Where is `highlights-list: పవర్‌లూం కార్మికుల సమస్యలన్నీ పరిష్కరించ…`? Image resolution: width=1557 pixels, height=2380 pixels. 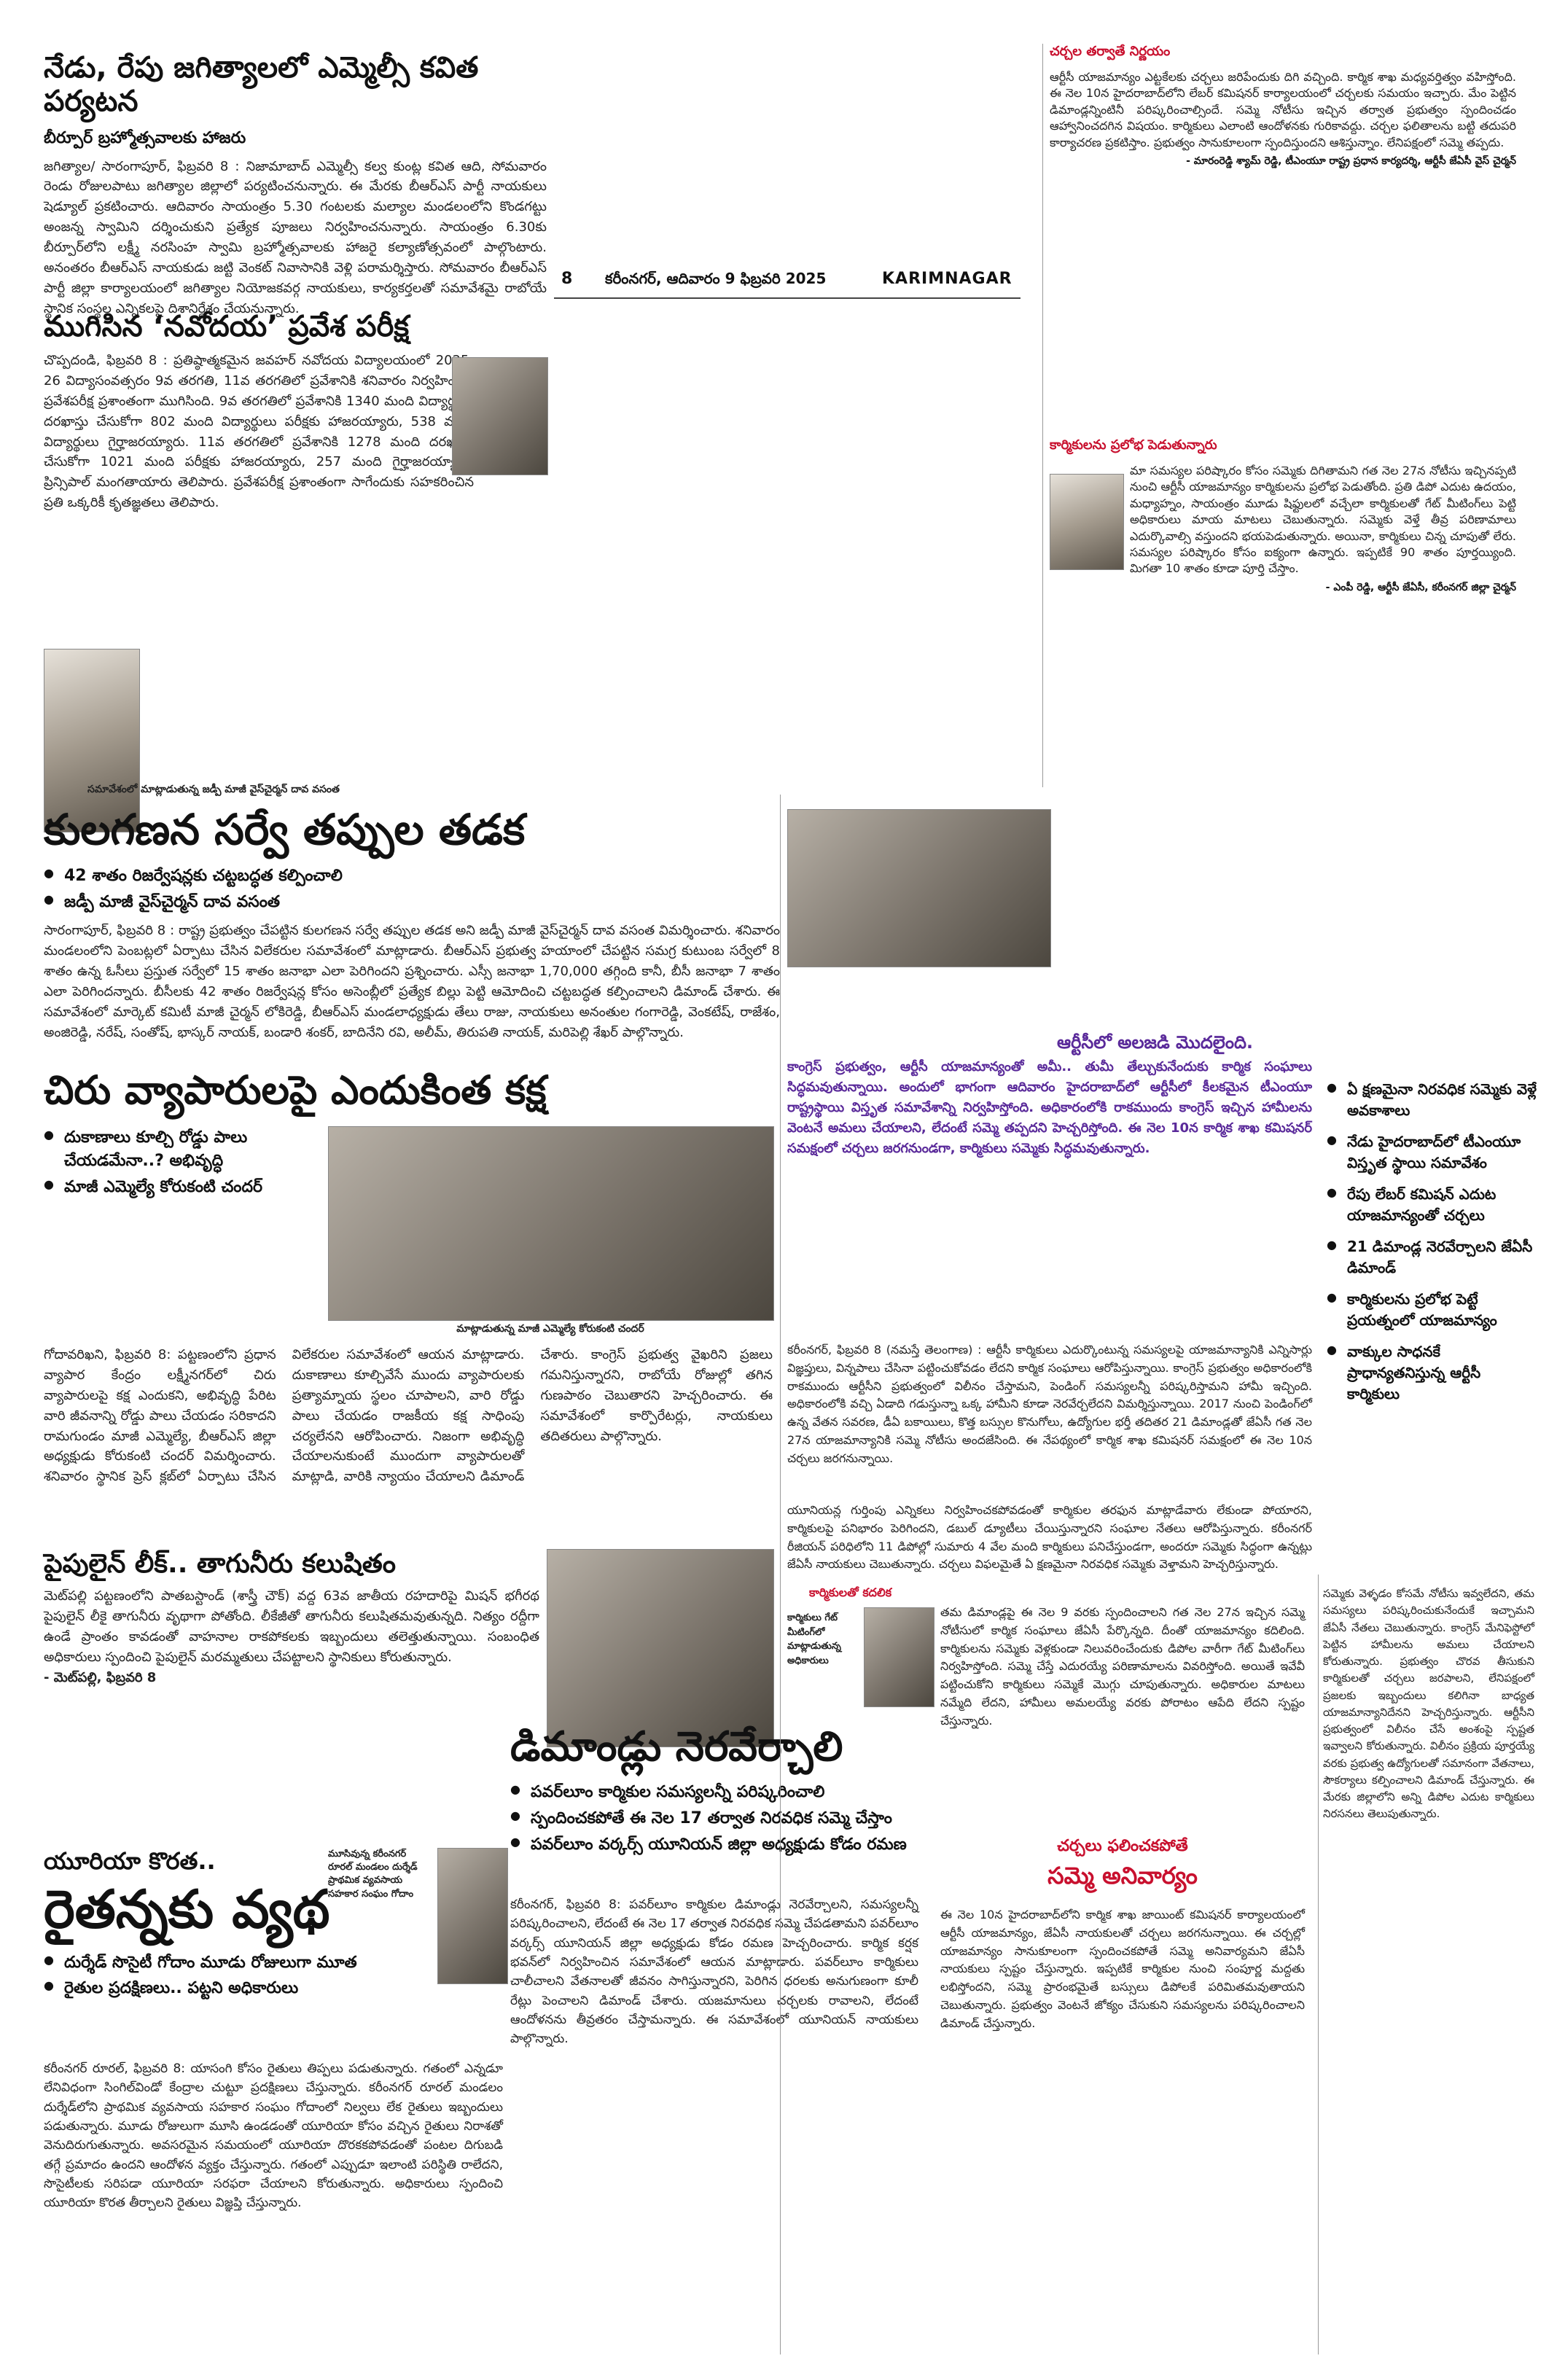
highlights-list: పవర్‌లూం కార్మికుల సమస్యలన్నీ పరిష్కరించ… is located at coordinates (714, 1819).